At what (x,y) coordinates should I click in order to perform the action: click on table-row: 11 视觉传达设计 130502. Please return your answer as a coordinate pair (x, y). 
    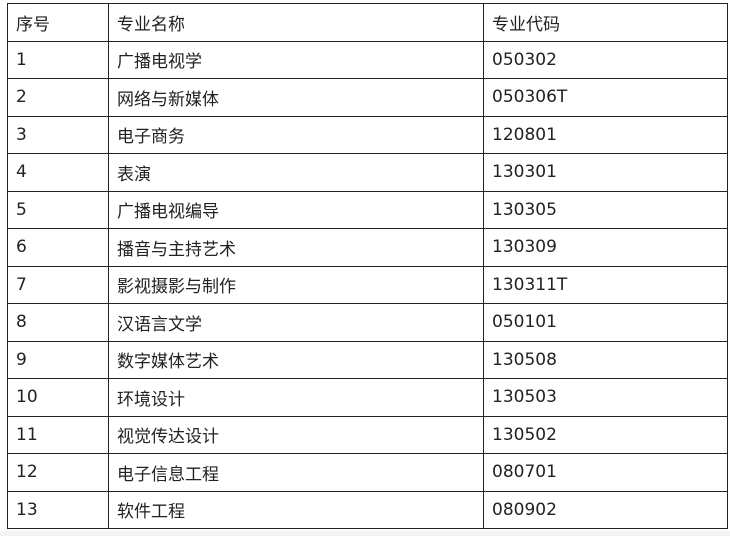
    Looking at the image, I should click on (367, 434).